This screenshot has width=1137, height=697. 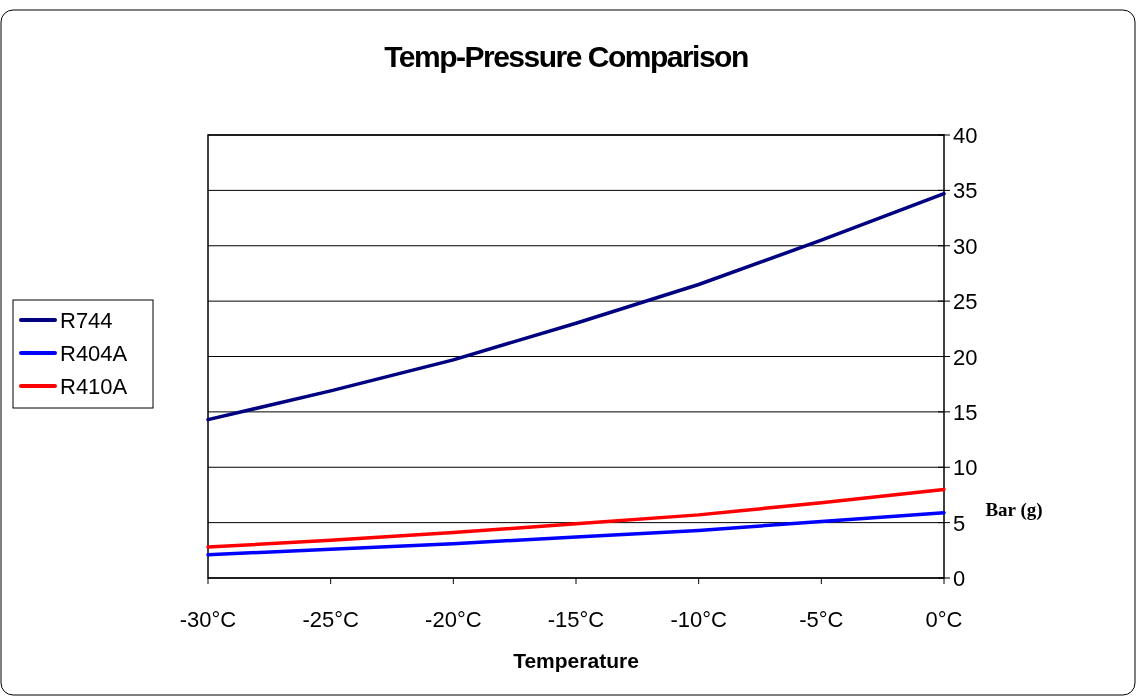 What do you see at coordinates (965, 246) in the screenshot?
I see `y-tick-label: 30` at bounding box center [965, 246].